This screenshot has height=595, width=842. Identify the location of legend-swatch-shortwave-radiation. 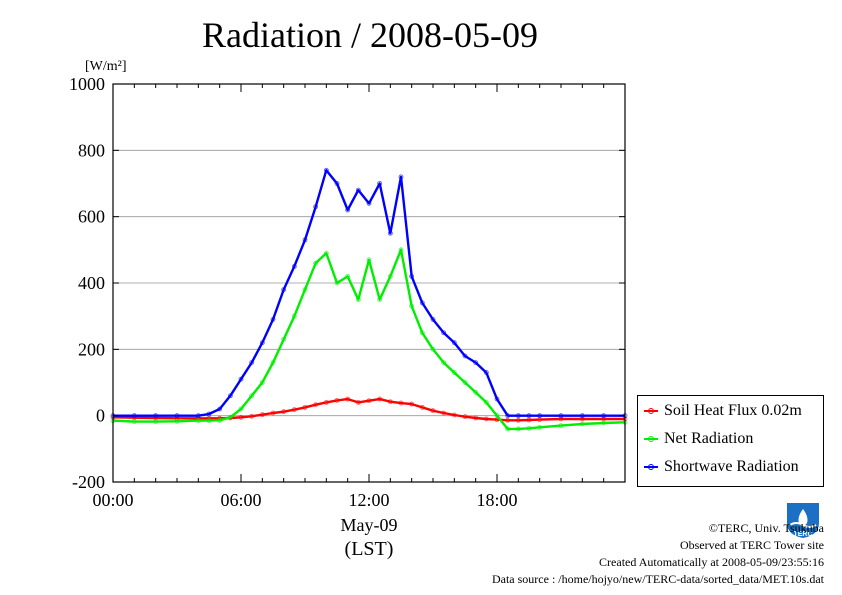
(651, 467).